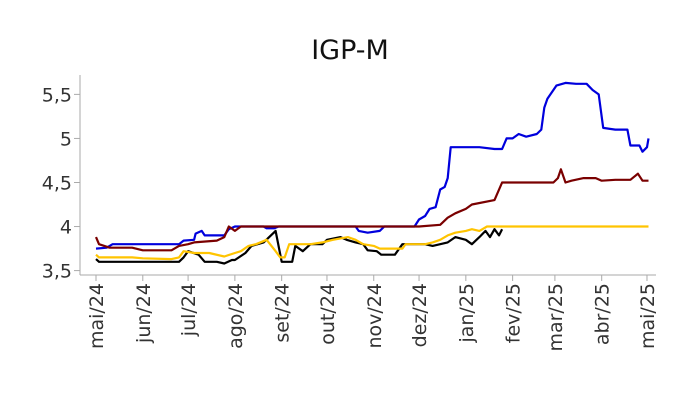  What do you see at coordinates (603, 314) in the screenshot?
I see `x-tick-label: abr/25` at bounding box center [603, 314].